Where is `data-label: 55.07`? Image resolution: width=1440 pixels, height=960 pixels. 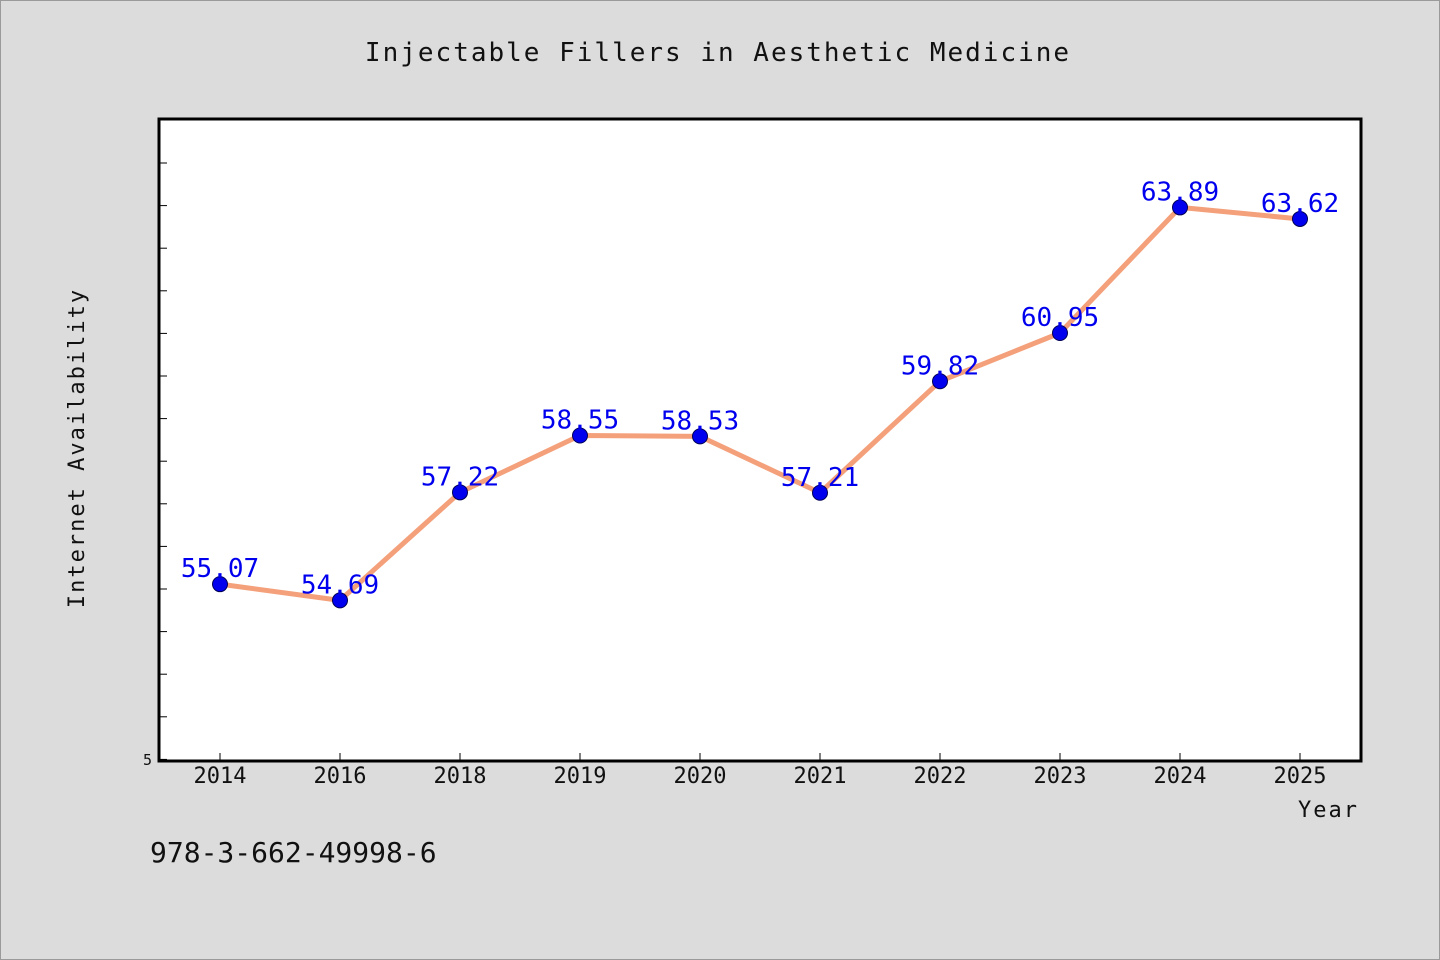
data-label: 55.07 is located at coordinates (220, 569).